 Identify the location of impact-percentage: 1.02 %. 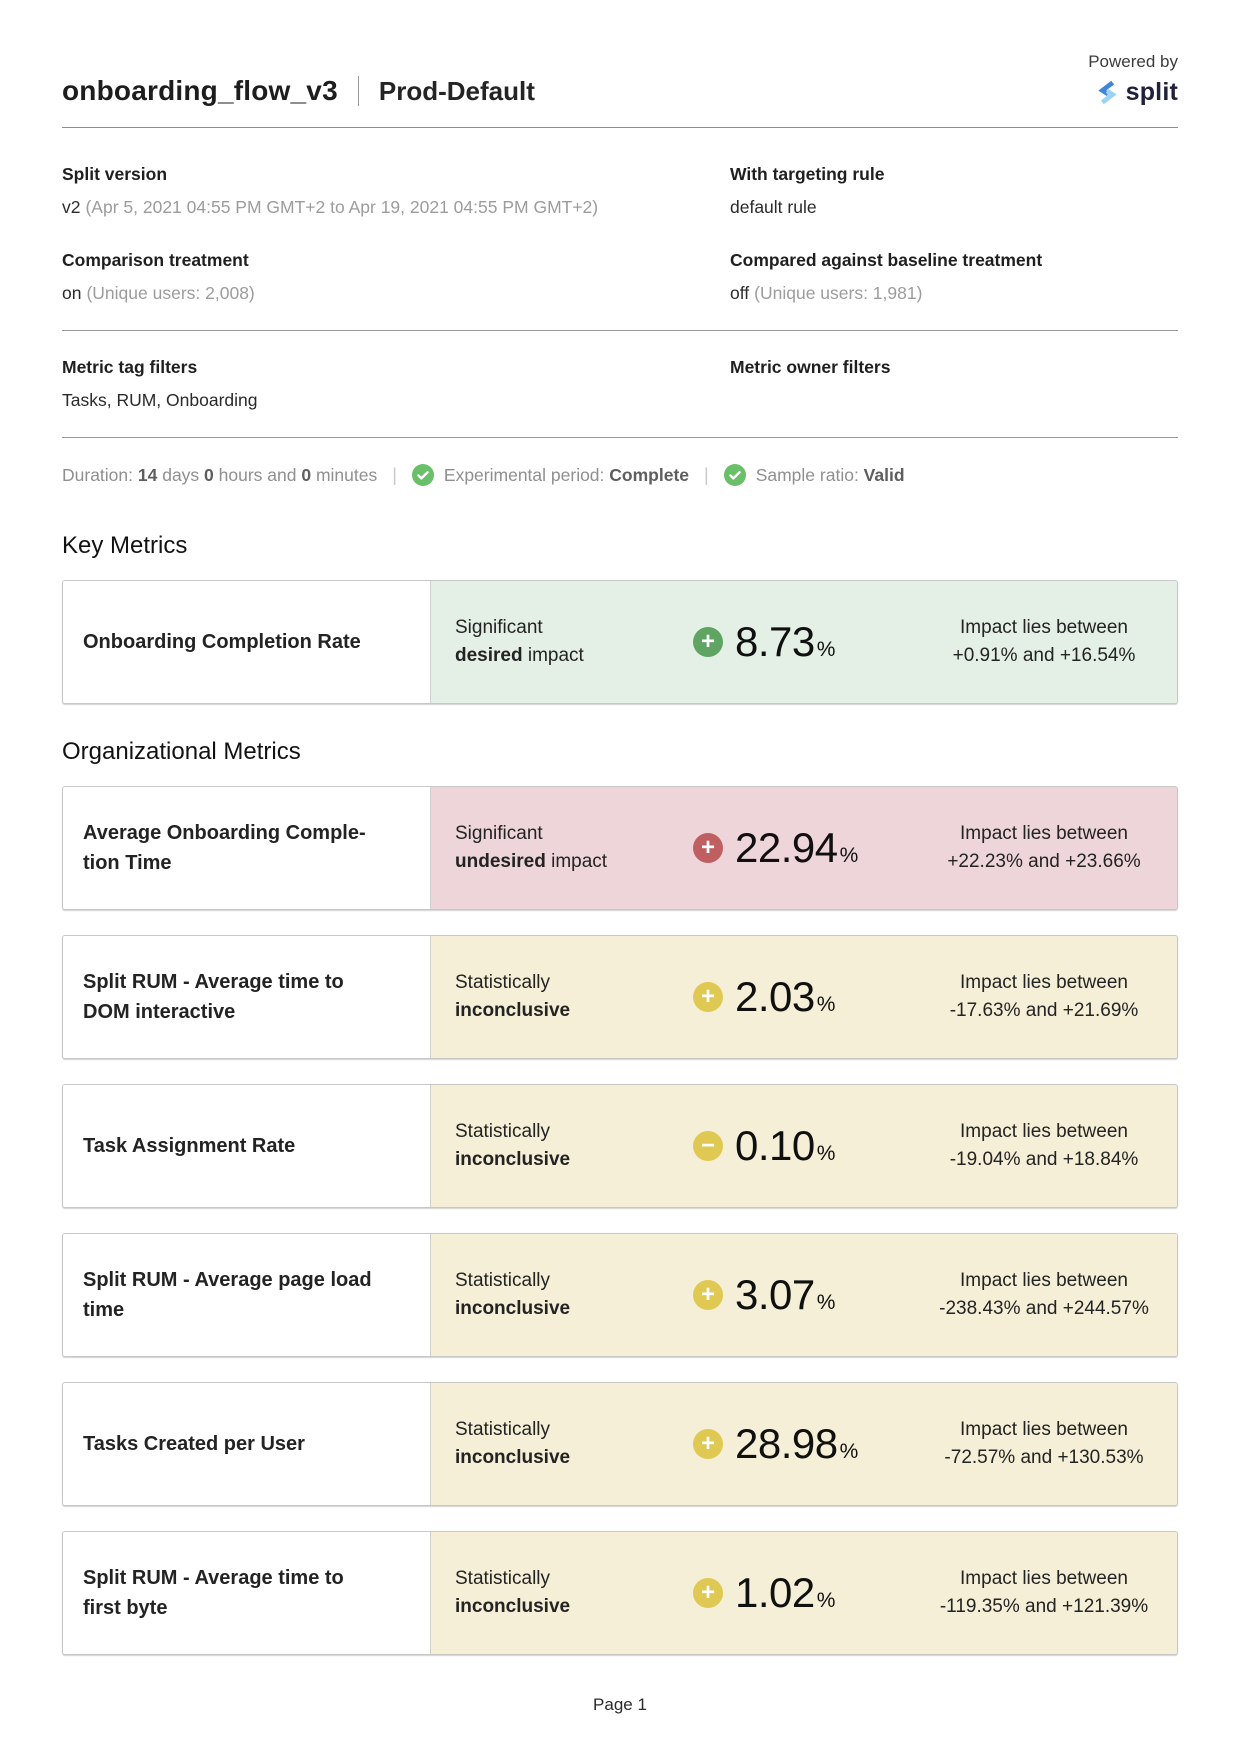
(785, 1592).